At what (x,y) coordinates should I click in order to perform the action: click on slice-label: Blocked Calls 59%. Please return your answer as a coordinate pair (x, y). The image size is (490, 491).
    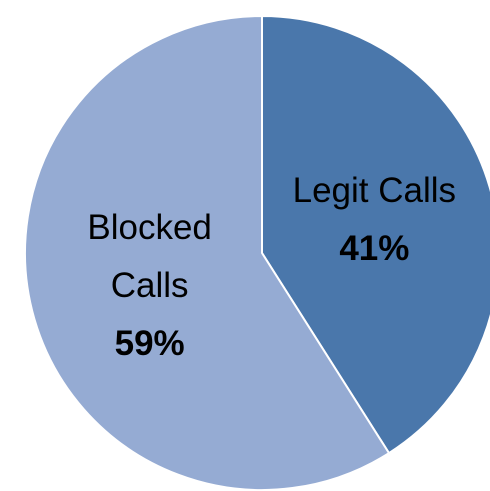
    Looking at the image, I should click on (150, 286).